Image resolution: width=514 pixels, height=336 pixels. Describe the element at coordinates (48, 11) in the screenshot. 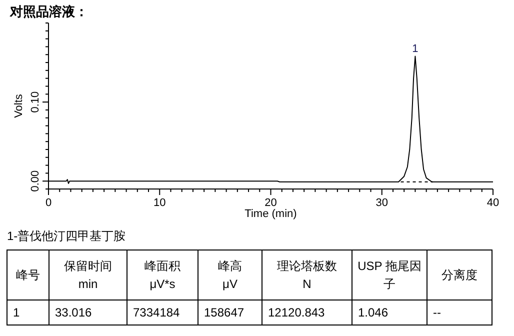

I see `chart-title: 对照品溶液：` at that location.